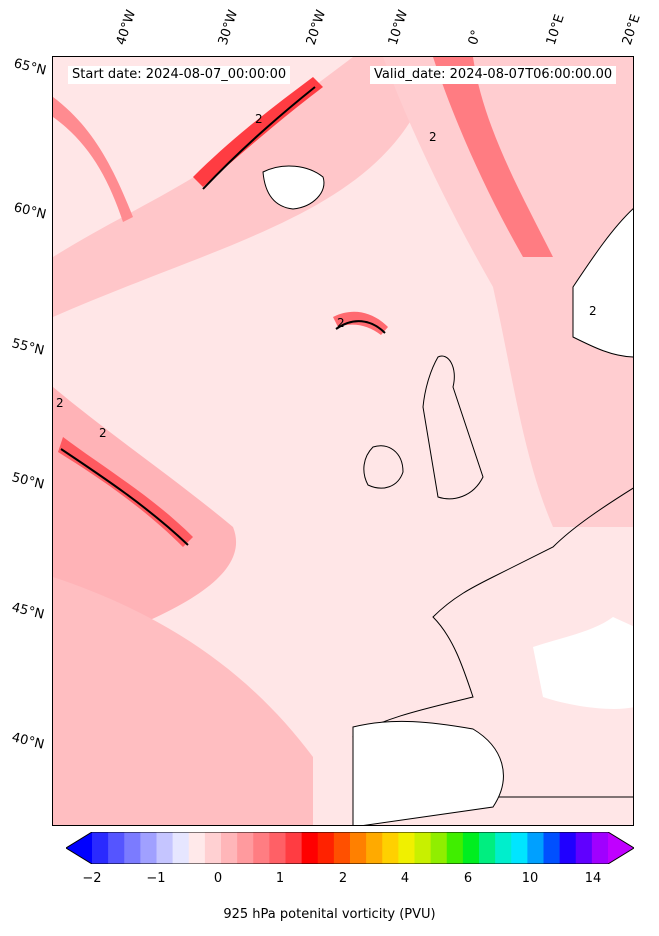  Describe the element at coordinates (280, 878) in the screenshot. I see `colorbar-tick-1: 1` at that location.